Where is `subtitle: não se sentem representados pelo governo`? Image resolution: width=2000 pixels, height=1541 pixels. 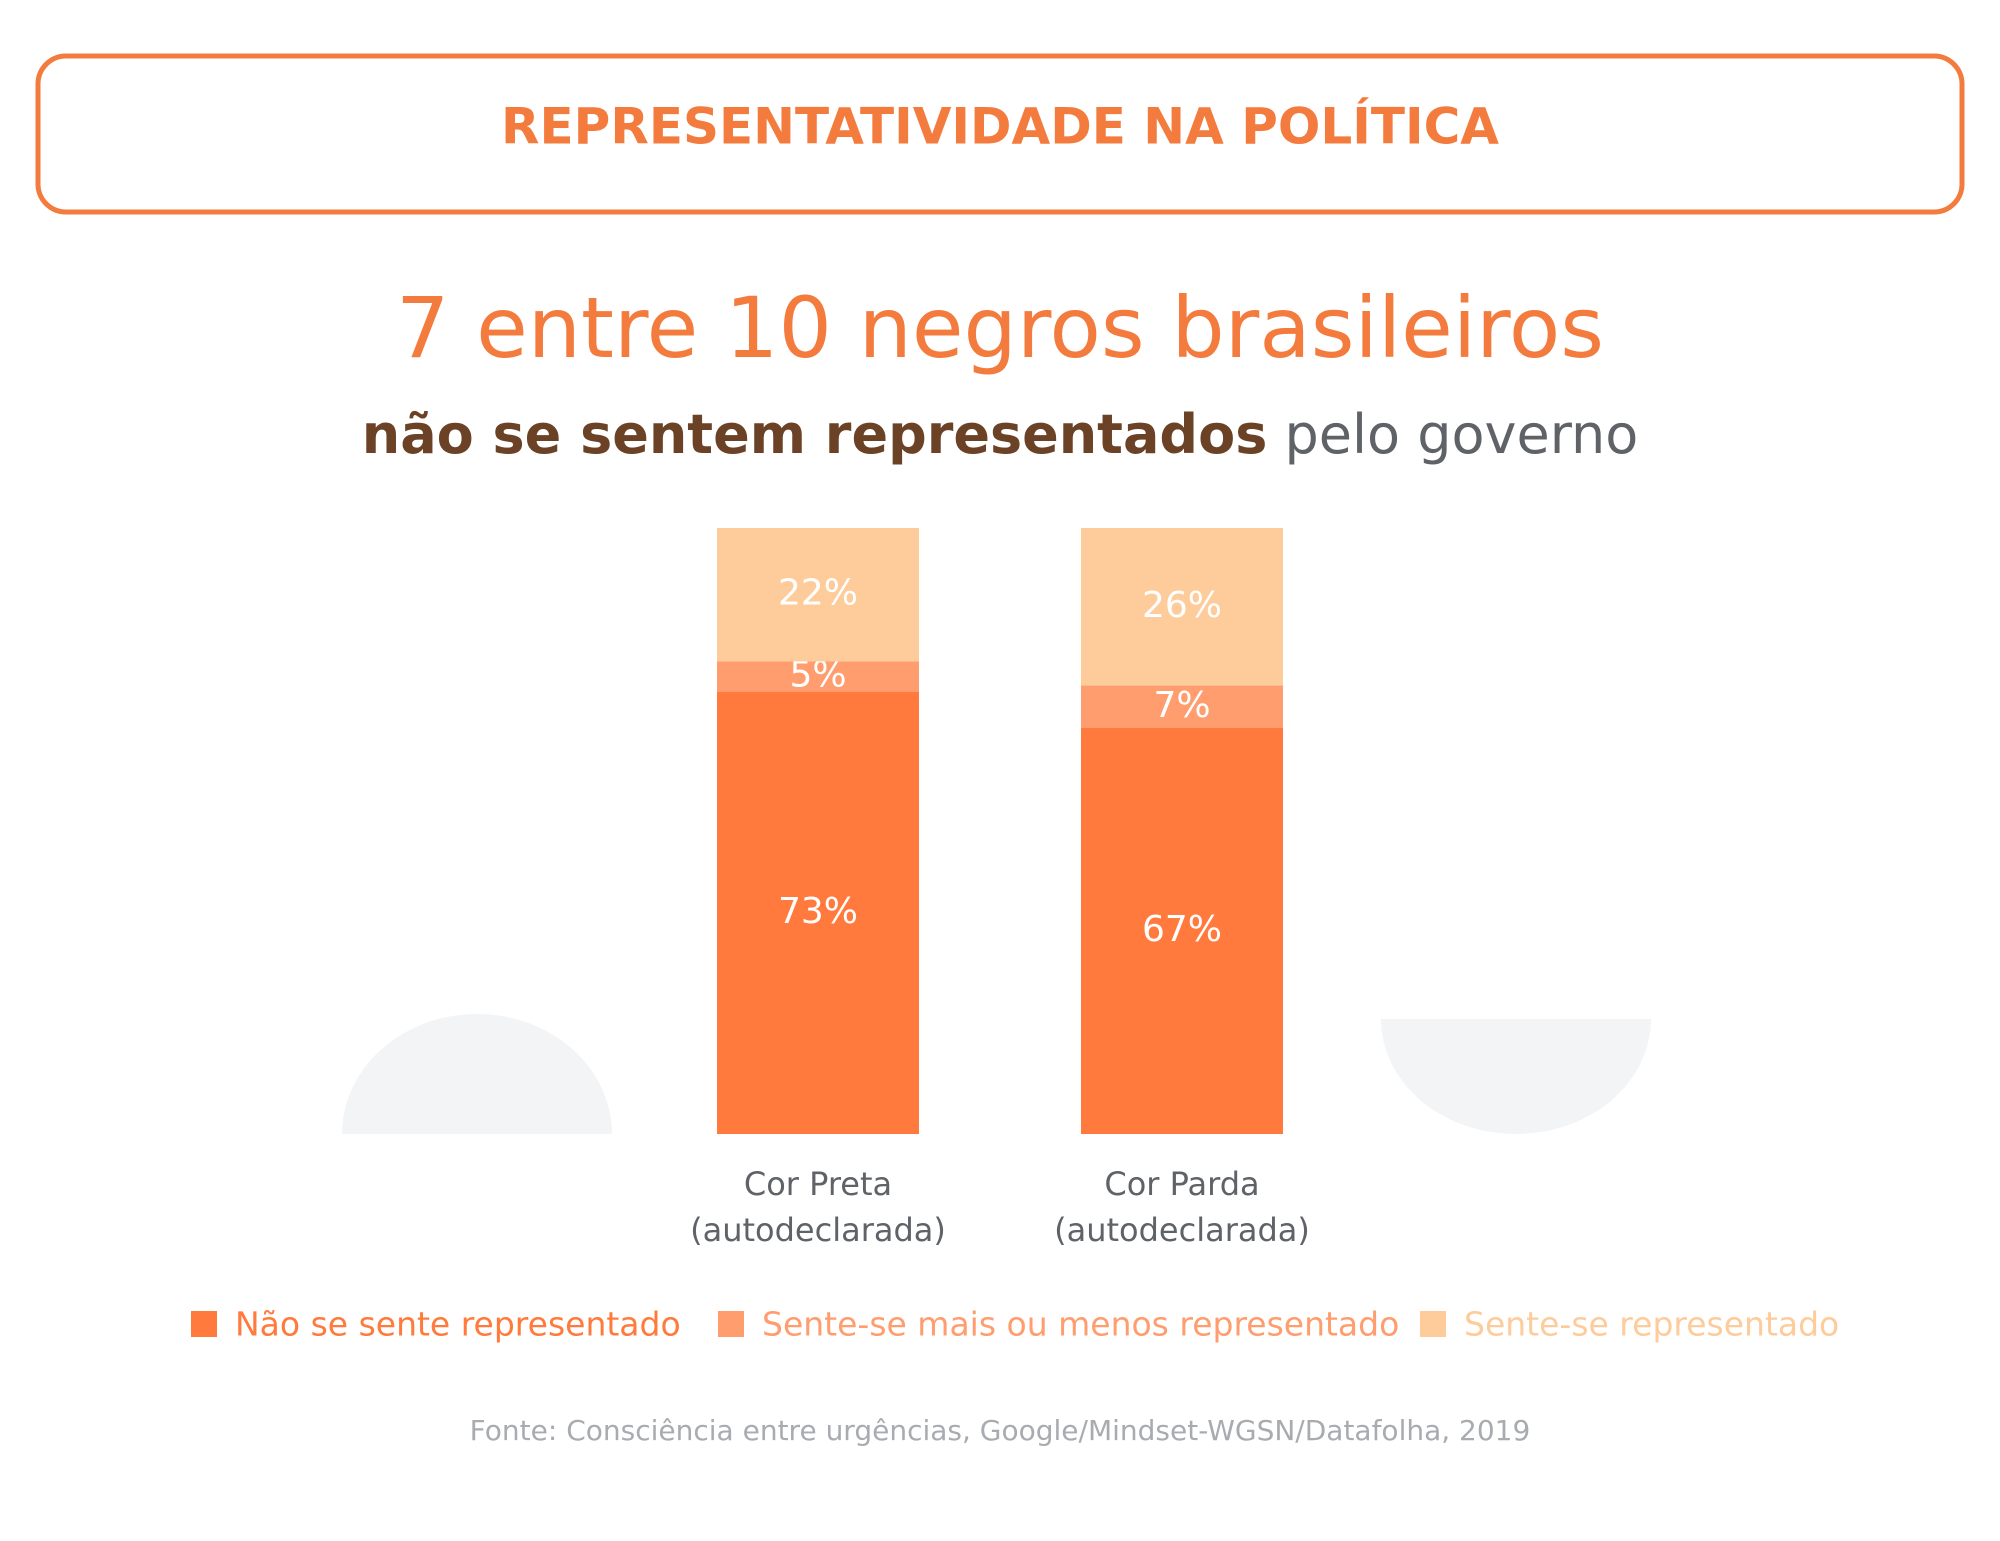 subtitle: não se sentem representados pelo governo is located at coordinates (1000, 434).